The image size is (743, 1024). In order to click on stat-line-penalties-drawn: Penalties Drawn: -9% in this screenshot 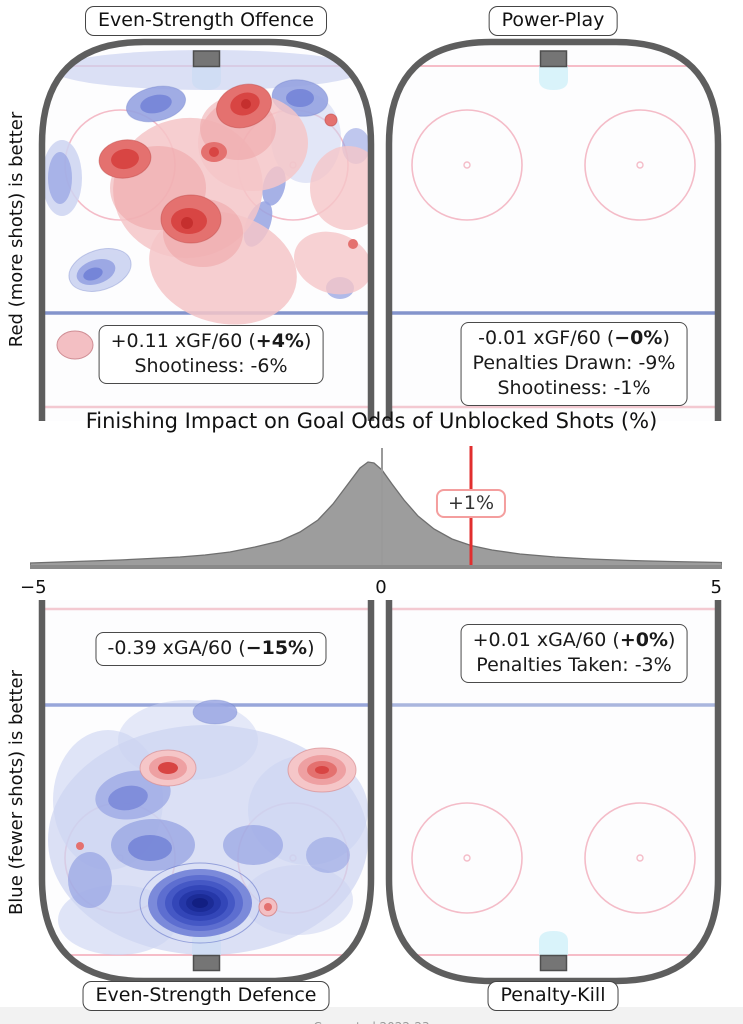, I will do `click(574, 363)`.